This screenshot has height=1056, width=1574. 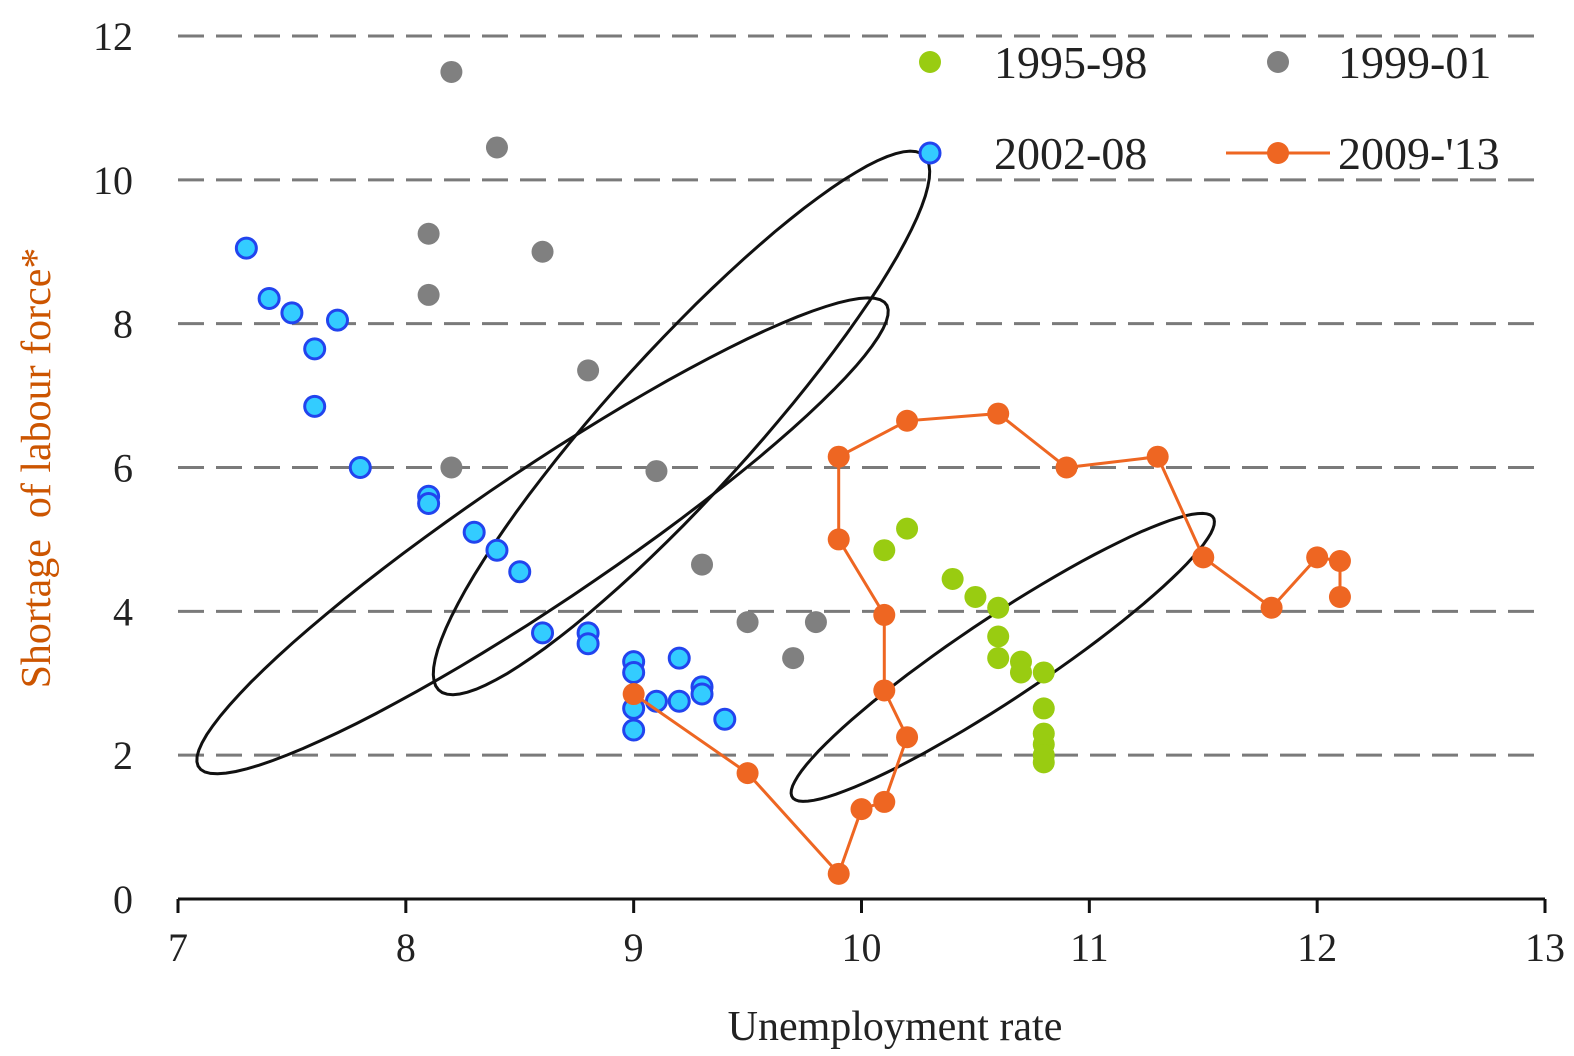 What do you see at coordinates (1414, 62) in the screenshot?
I see `legend-label-2: 1999-01` at bounding box center [1414, 62].